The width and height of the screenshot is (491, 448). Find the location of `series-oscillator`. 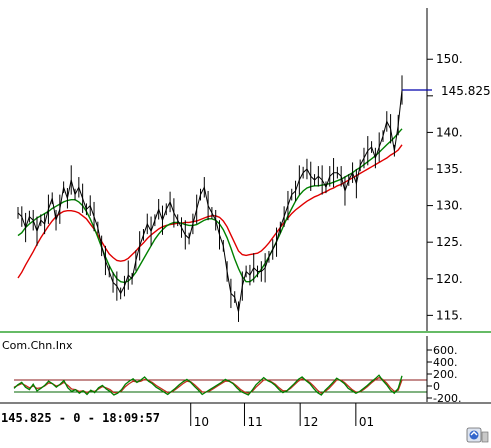

series-oscillator is located at coordinates (208, 385).